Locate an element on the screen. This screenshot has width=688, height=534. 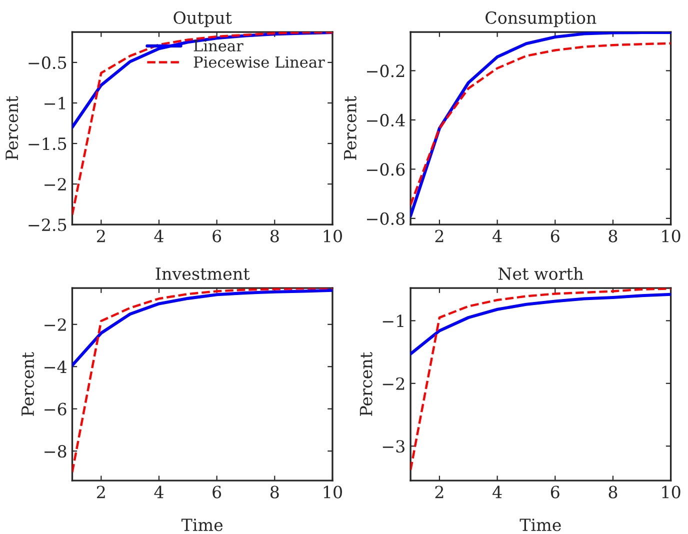
y-tick-label: −3 is located at coordinates (393, 446).